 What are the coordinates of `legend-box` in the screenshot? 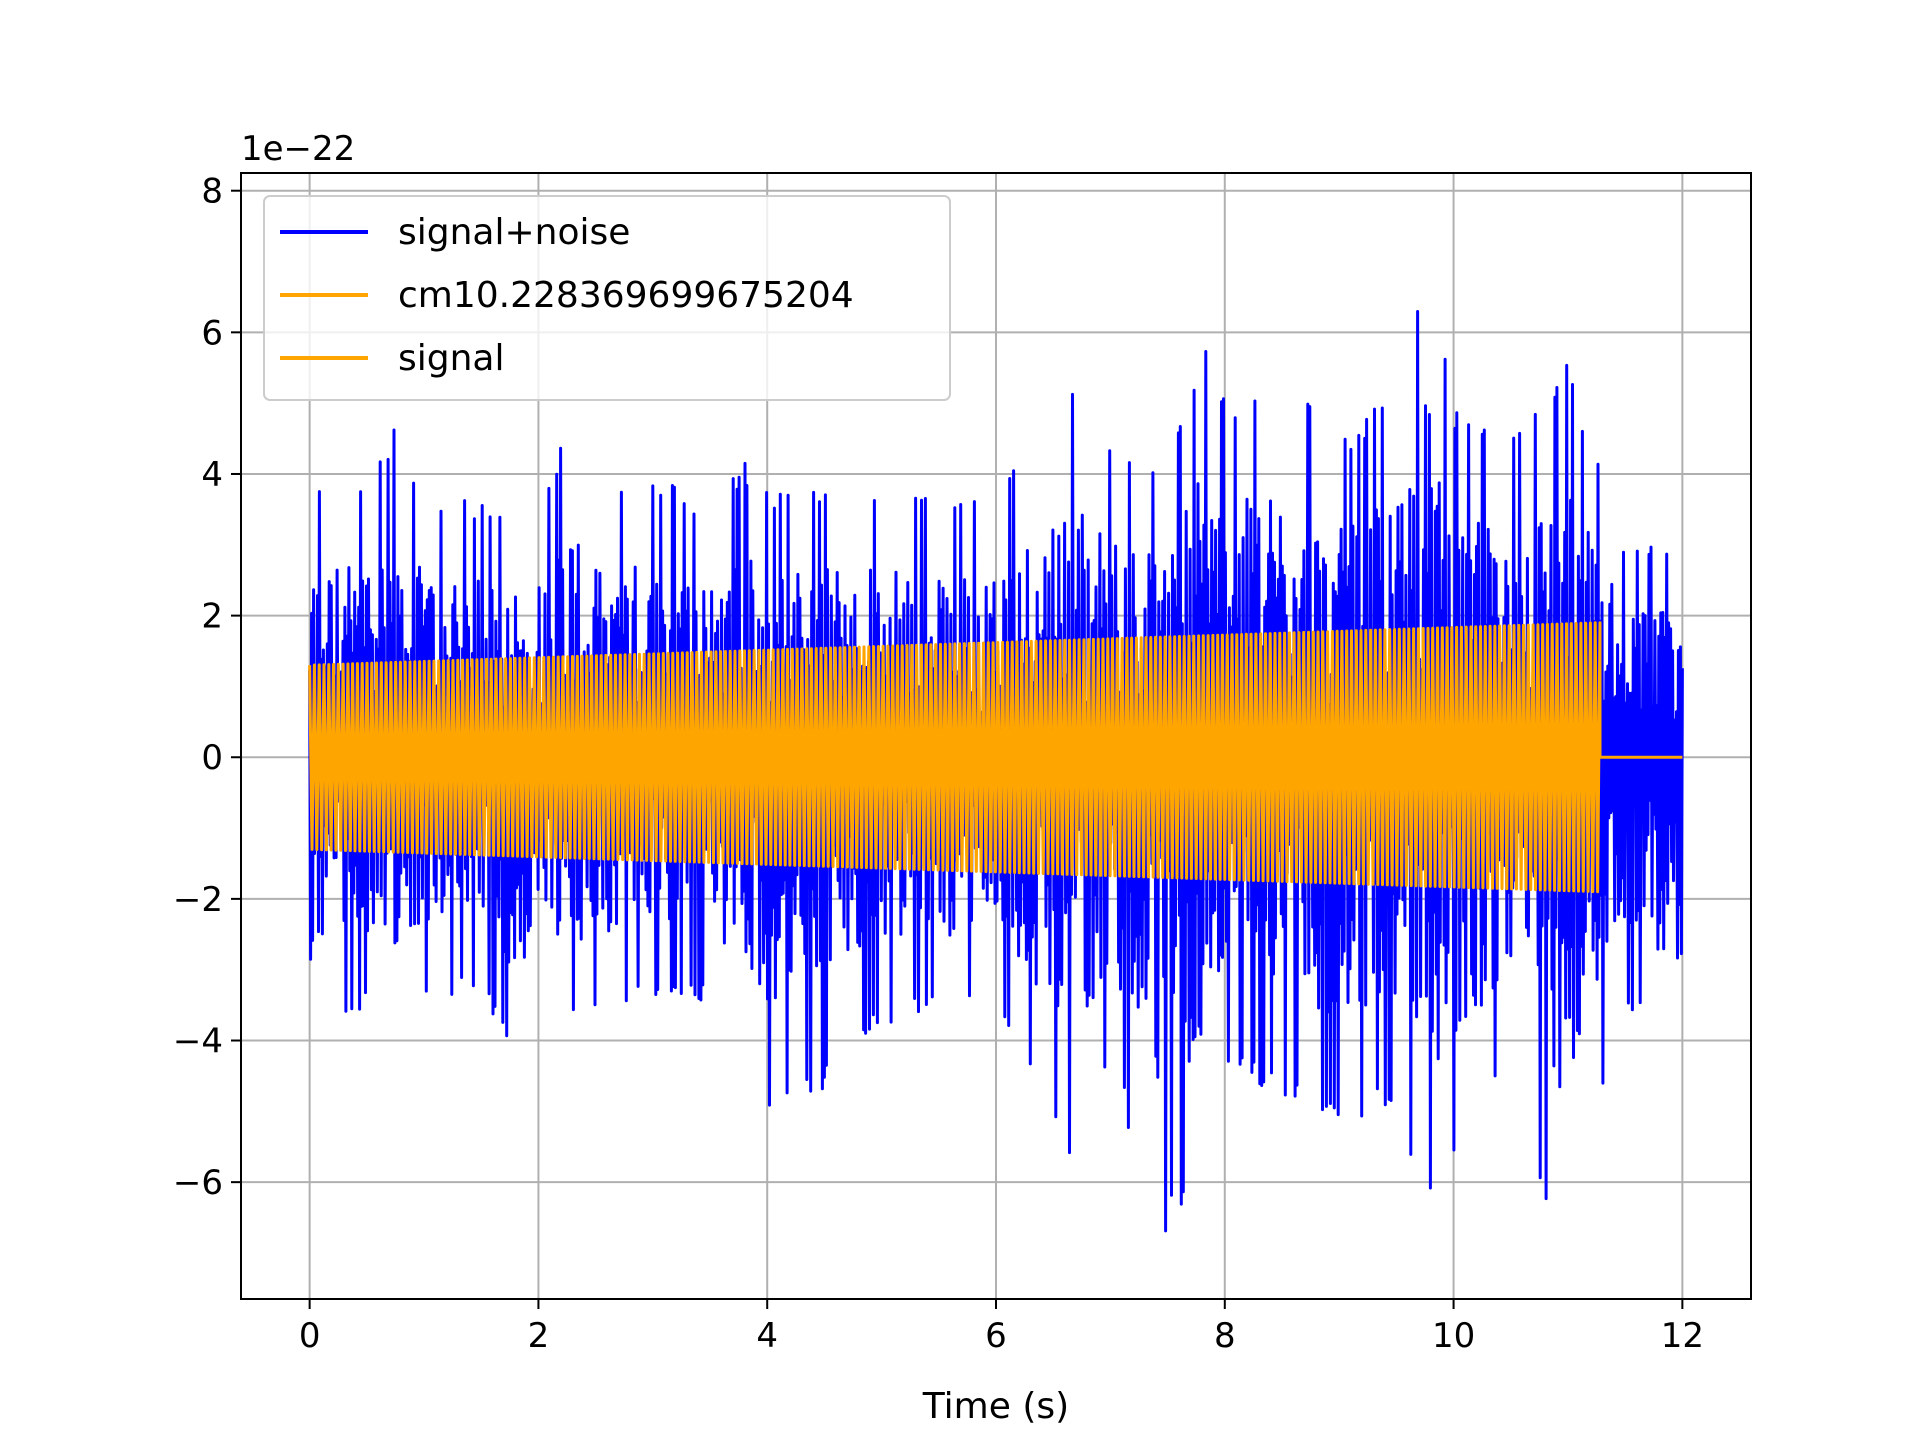 It's located at (607, 298).